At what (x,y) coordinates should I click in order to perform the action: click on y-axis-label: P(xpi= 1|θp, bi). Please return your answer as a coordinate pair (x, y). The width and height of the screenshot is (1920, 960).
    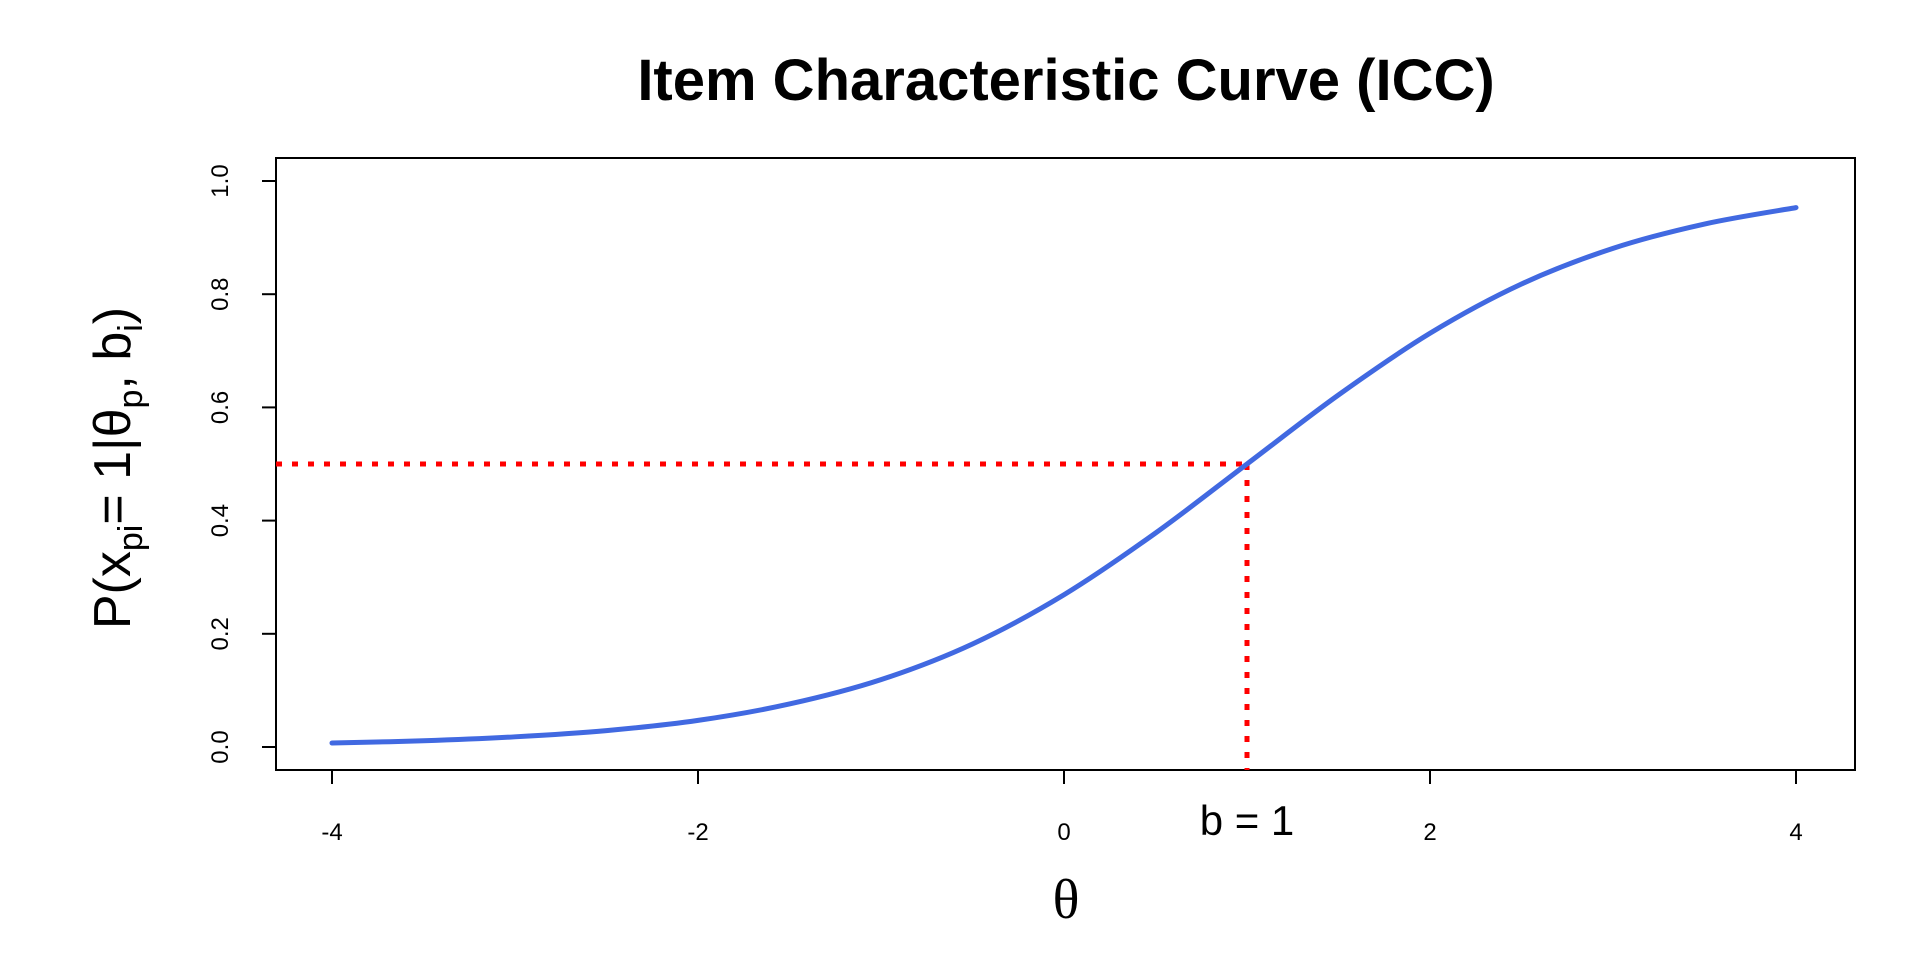
    Looking at the image, I should click on (117, 468).